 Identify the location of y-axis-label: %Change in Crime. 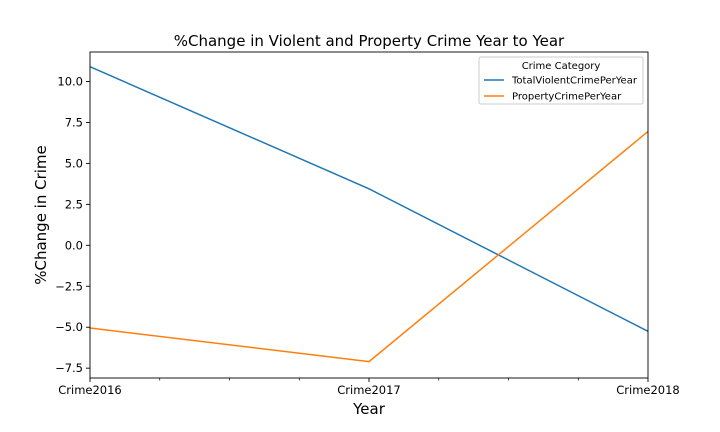
(41, 215).